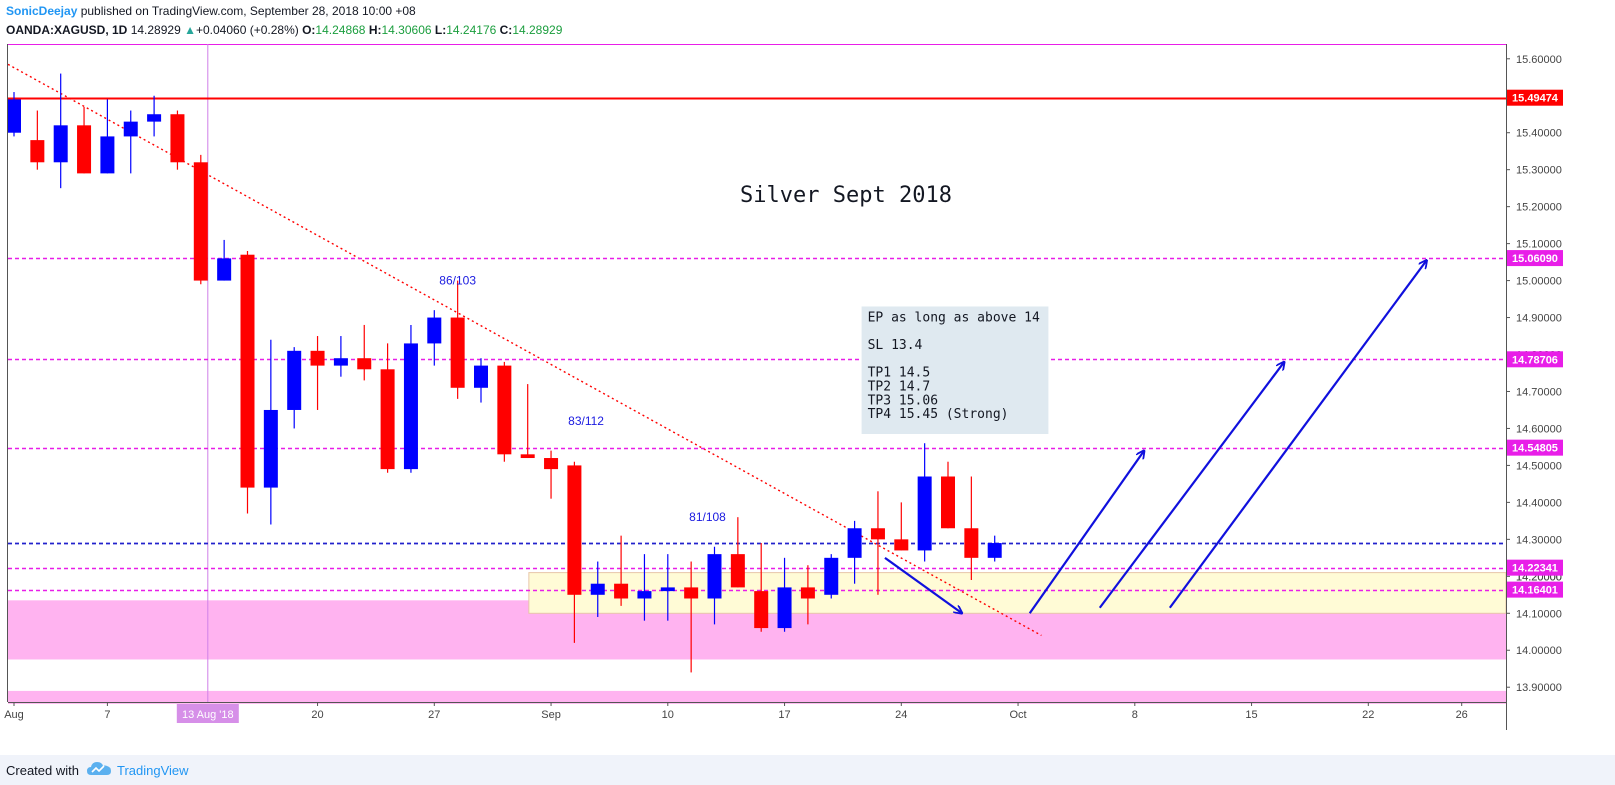 This screenshot has height=785, width=1615. What do you see at coordinates (153, 770) in the screenshot?
I see `tradingview-link: TradingView` at bounding box center [153, 770].